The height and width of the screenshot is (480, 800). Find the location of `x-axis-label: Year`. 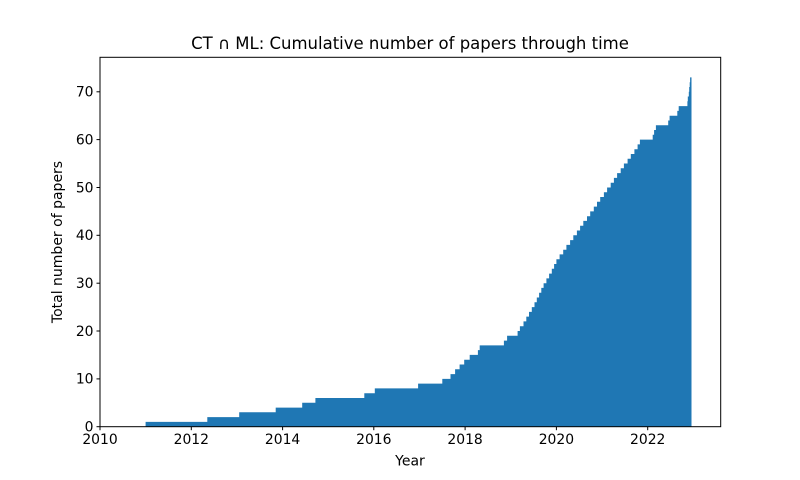

x-axis-label: Year is located at coordinates (409, 462).